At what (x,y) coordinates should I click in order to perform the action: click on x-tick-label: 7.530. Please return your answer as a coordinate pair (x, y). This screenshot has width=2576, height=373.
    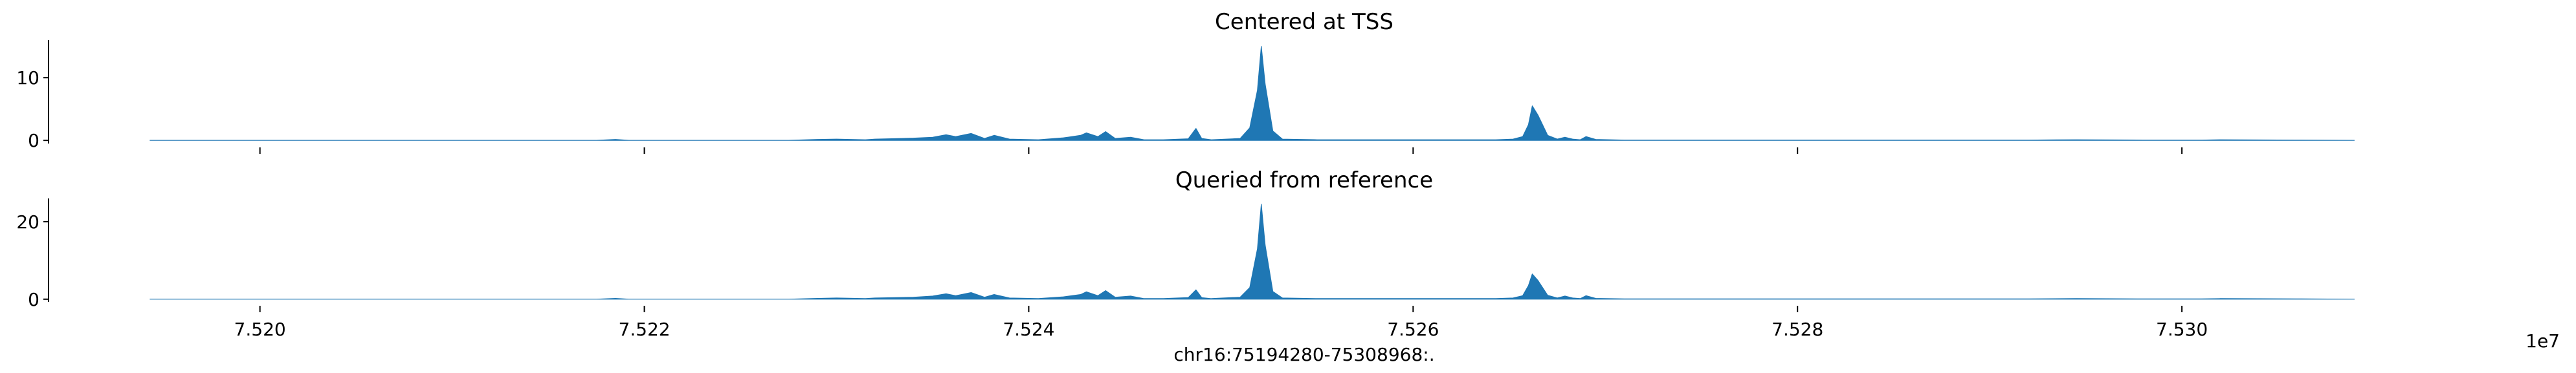
    Looking at the image, I should click on (2182, 329).